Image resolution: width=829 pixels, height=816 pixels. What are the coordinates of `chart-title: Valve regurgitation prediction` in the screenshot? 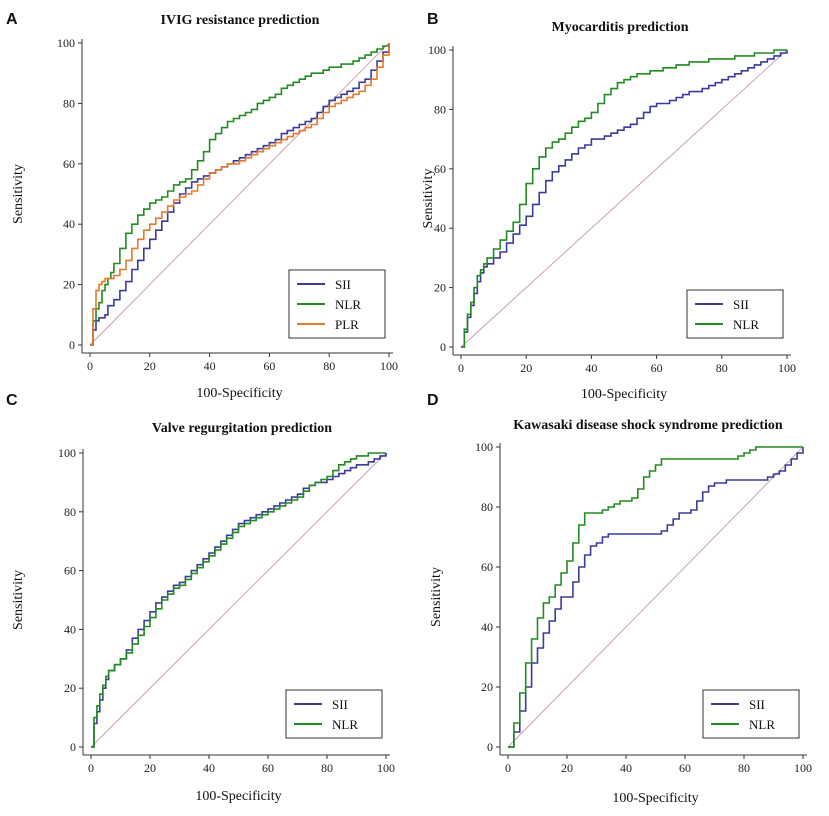 It's located at (242, 428).